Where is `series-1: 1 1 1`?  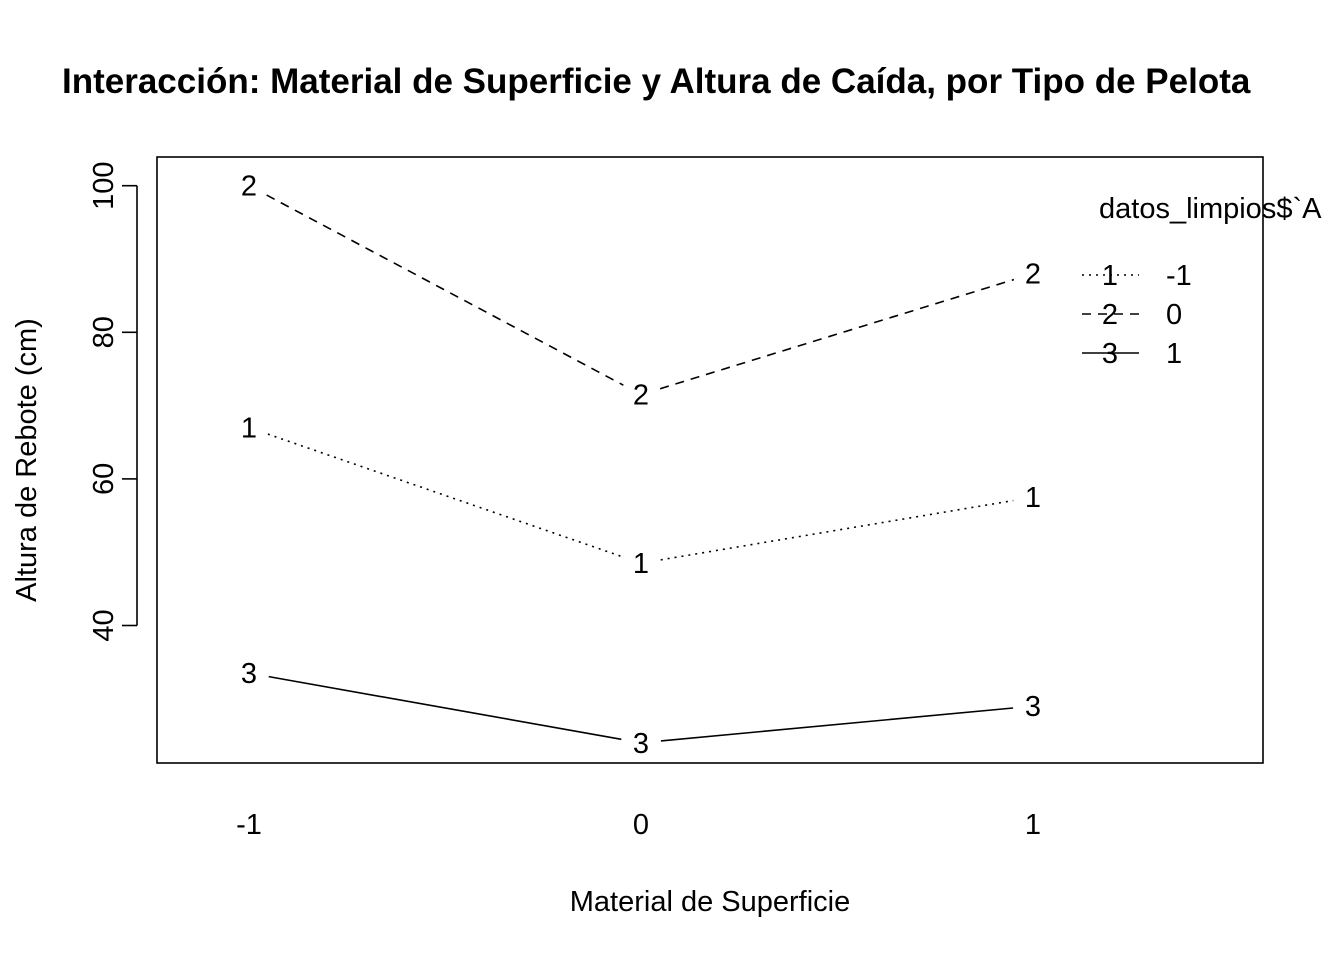
series-1: 1 1 1 is located at coordinates (641, 497).